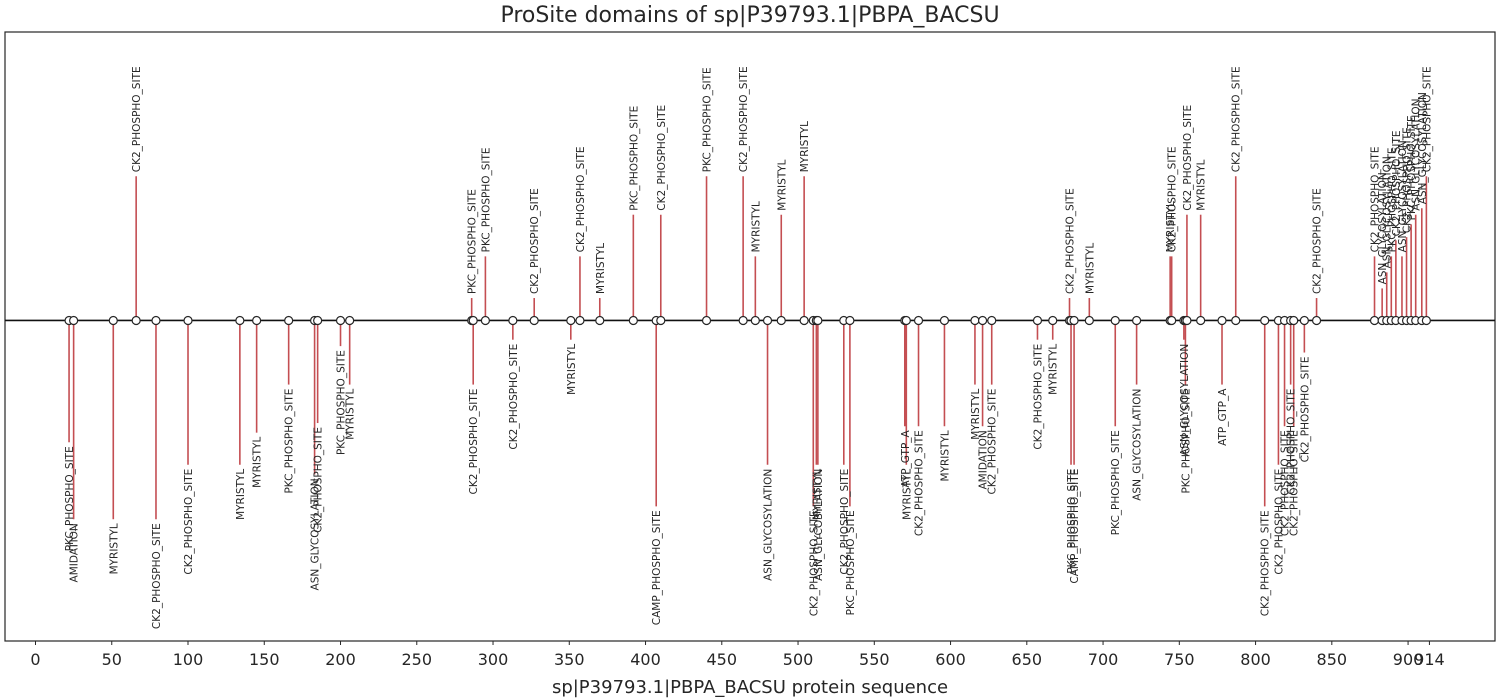 This screenshot has height=700, width=1500. I want to click on x-tick-label-2: 100, so click(188, 659).